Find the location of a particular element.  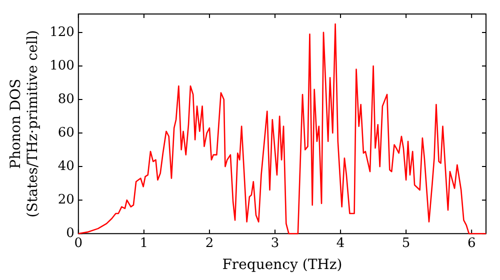

y-tick-label: 60 is located at coordinates (66, 132).